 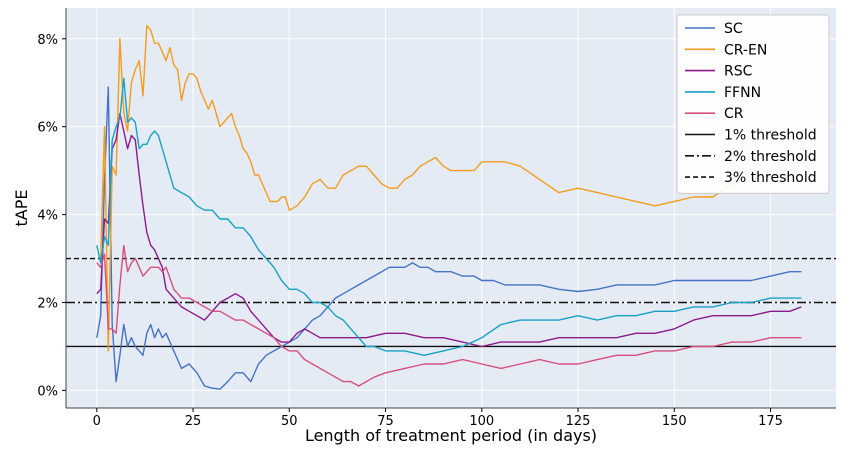 I want to click on x-tick-label: 150, so click(x=674, y=421).